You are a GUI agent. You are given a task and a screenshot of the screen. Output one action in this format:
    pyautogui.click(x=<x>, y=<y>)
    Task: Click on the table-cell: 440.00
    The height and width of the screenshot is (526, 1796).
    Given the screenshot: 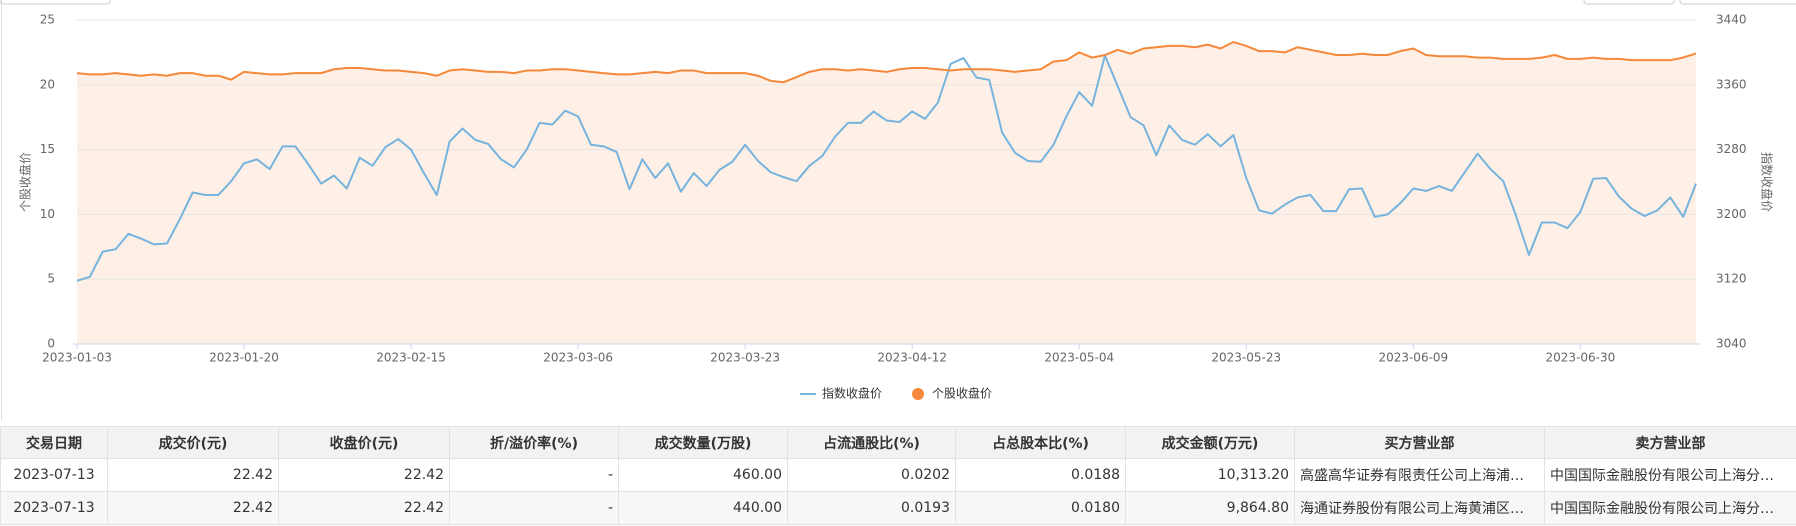 What is the action you would take?
    pyautogui.click(x=703, y=508)
    